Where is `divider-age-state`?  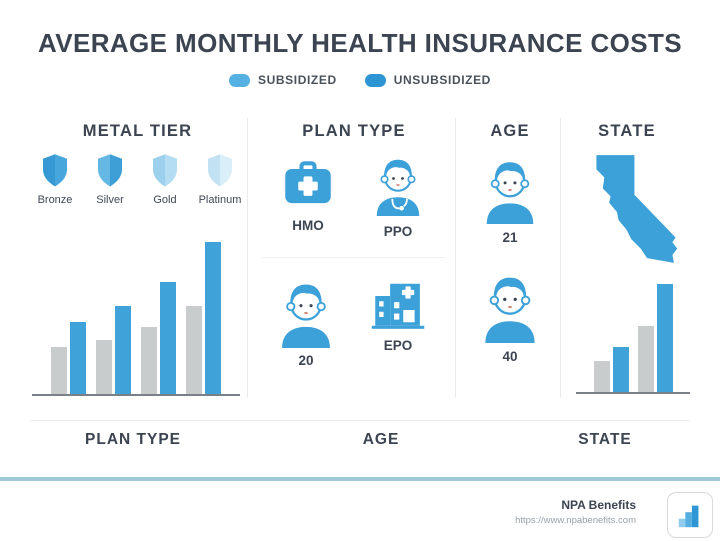 divider-age-state is located at coordinates (560, 258).